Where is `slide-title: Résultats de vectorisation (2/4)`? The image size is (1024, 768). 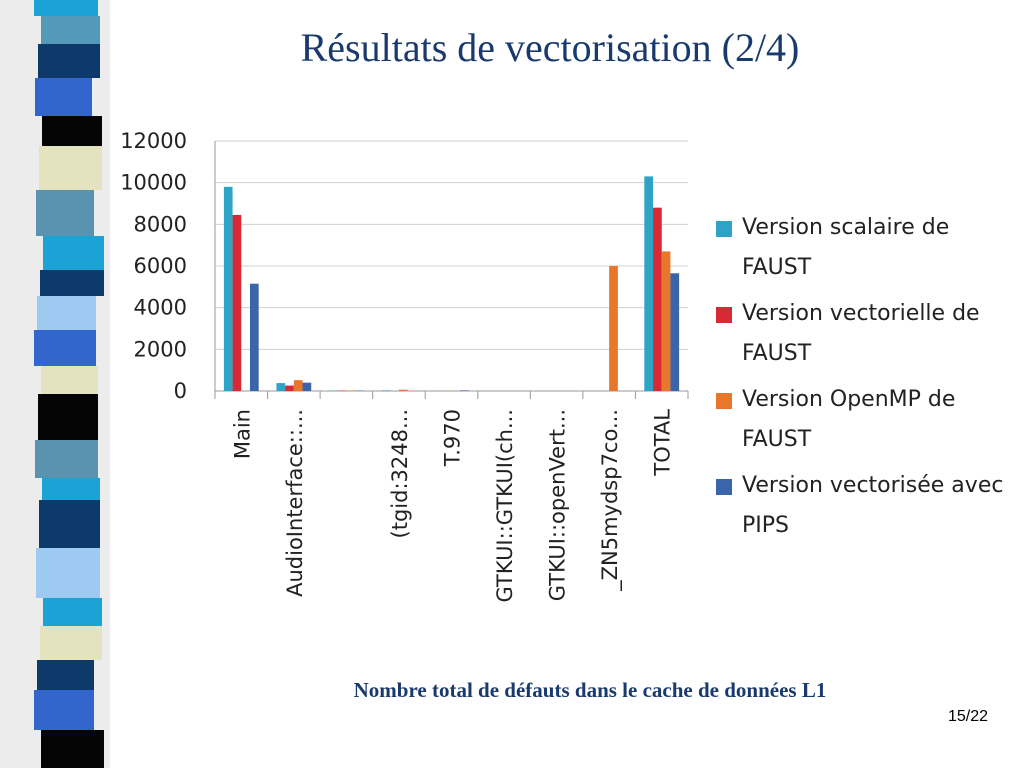
slide-title: Résultats de vectorisation (2/4) is located at coordinates (550, 47).